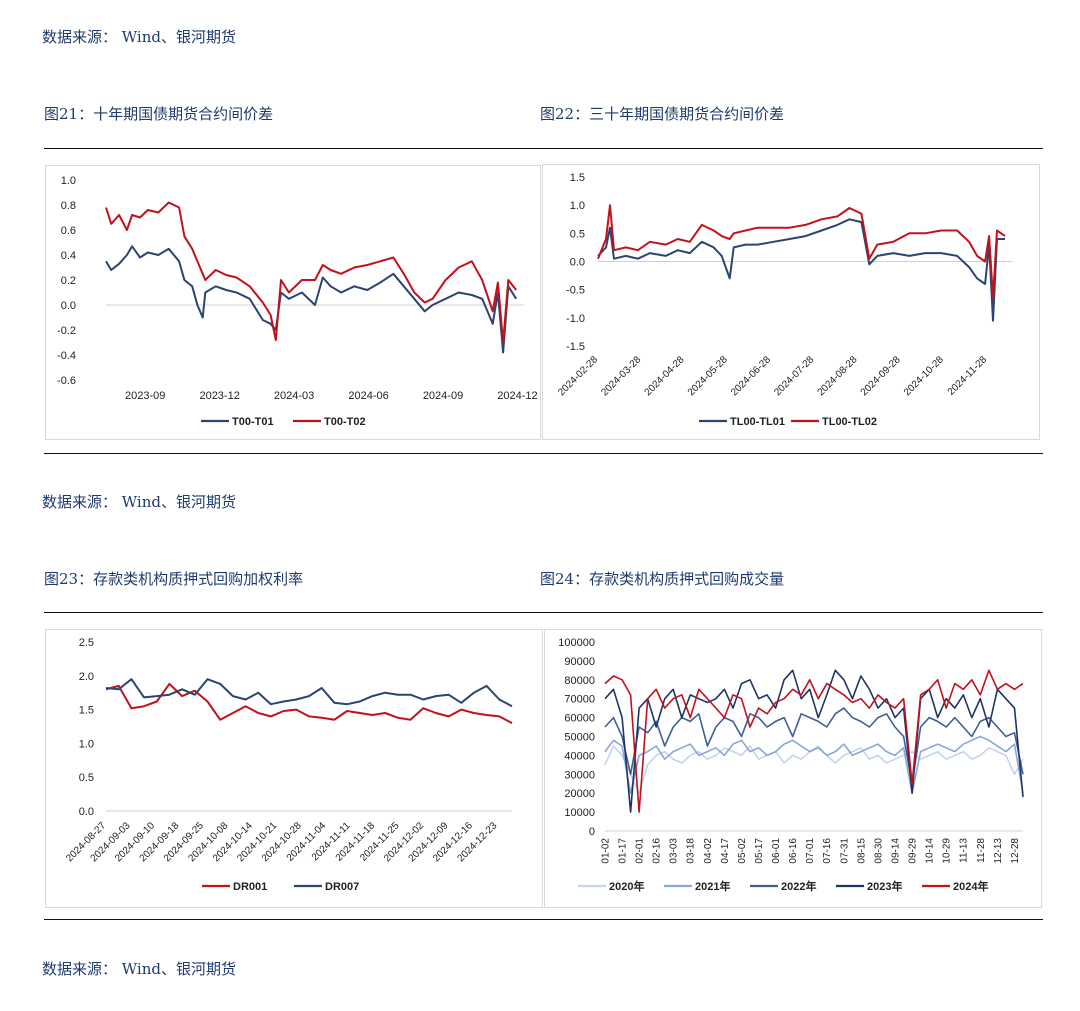 The width and height of the screenshot is (1080, 1011). What do you see at coordinates (443, 396) in the screenshot?
I see `x-tick-label: 2024-09` at bounding box center [443, 396].